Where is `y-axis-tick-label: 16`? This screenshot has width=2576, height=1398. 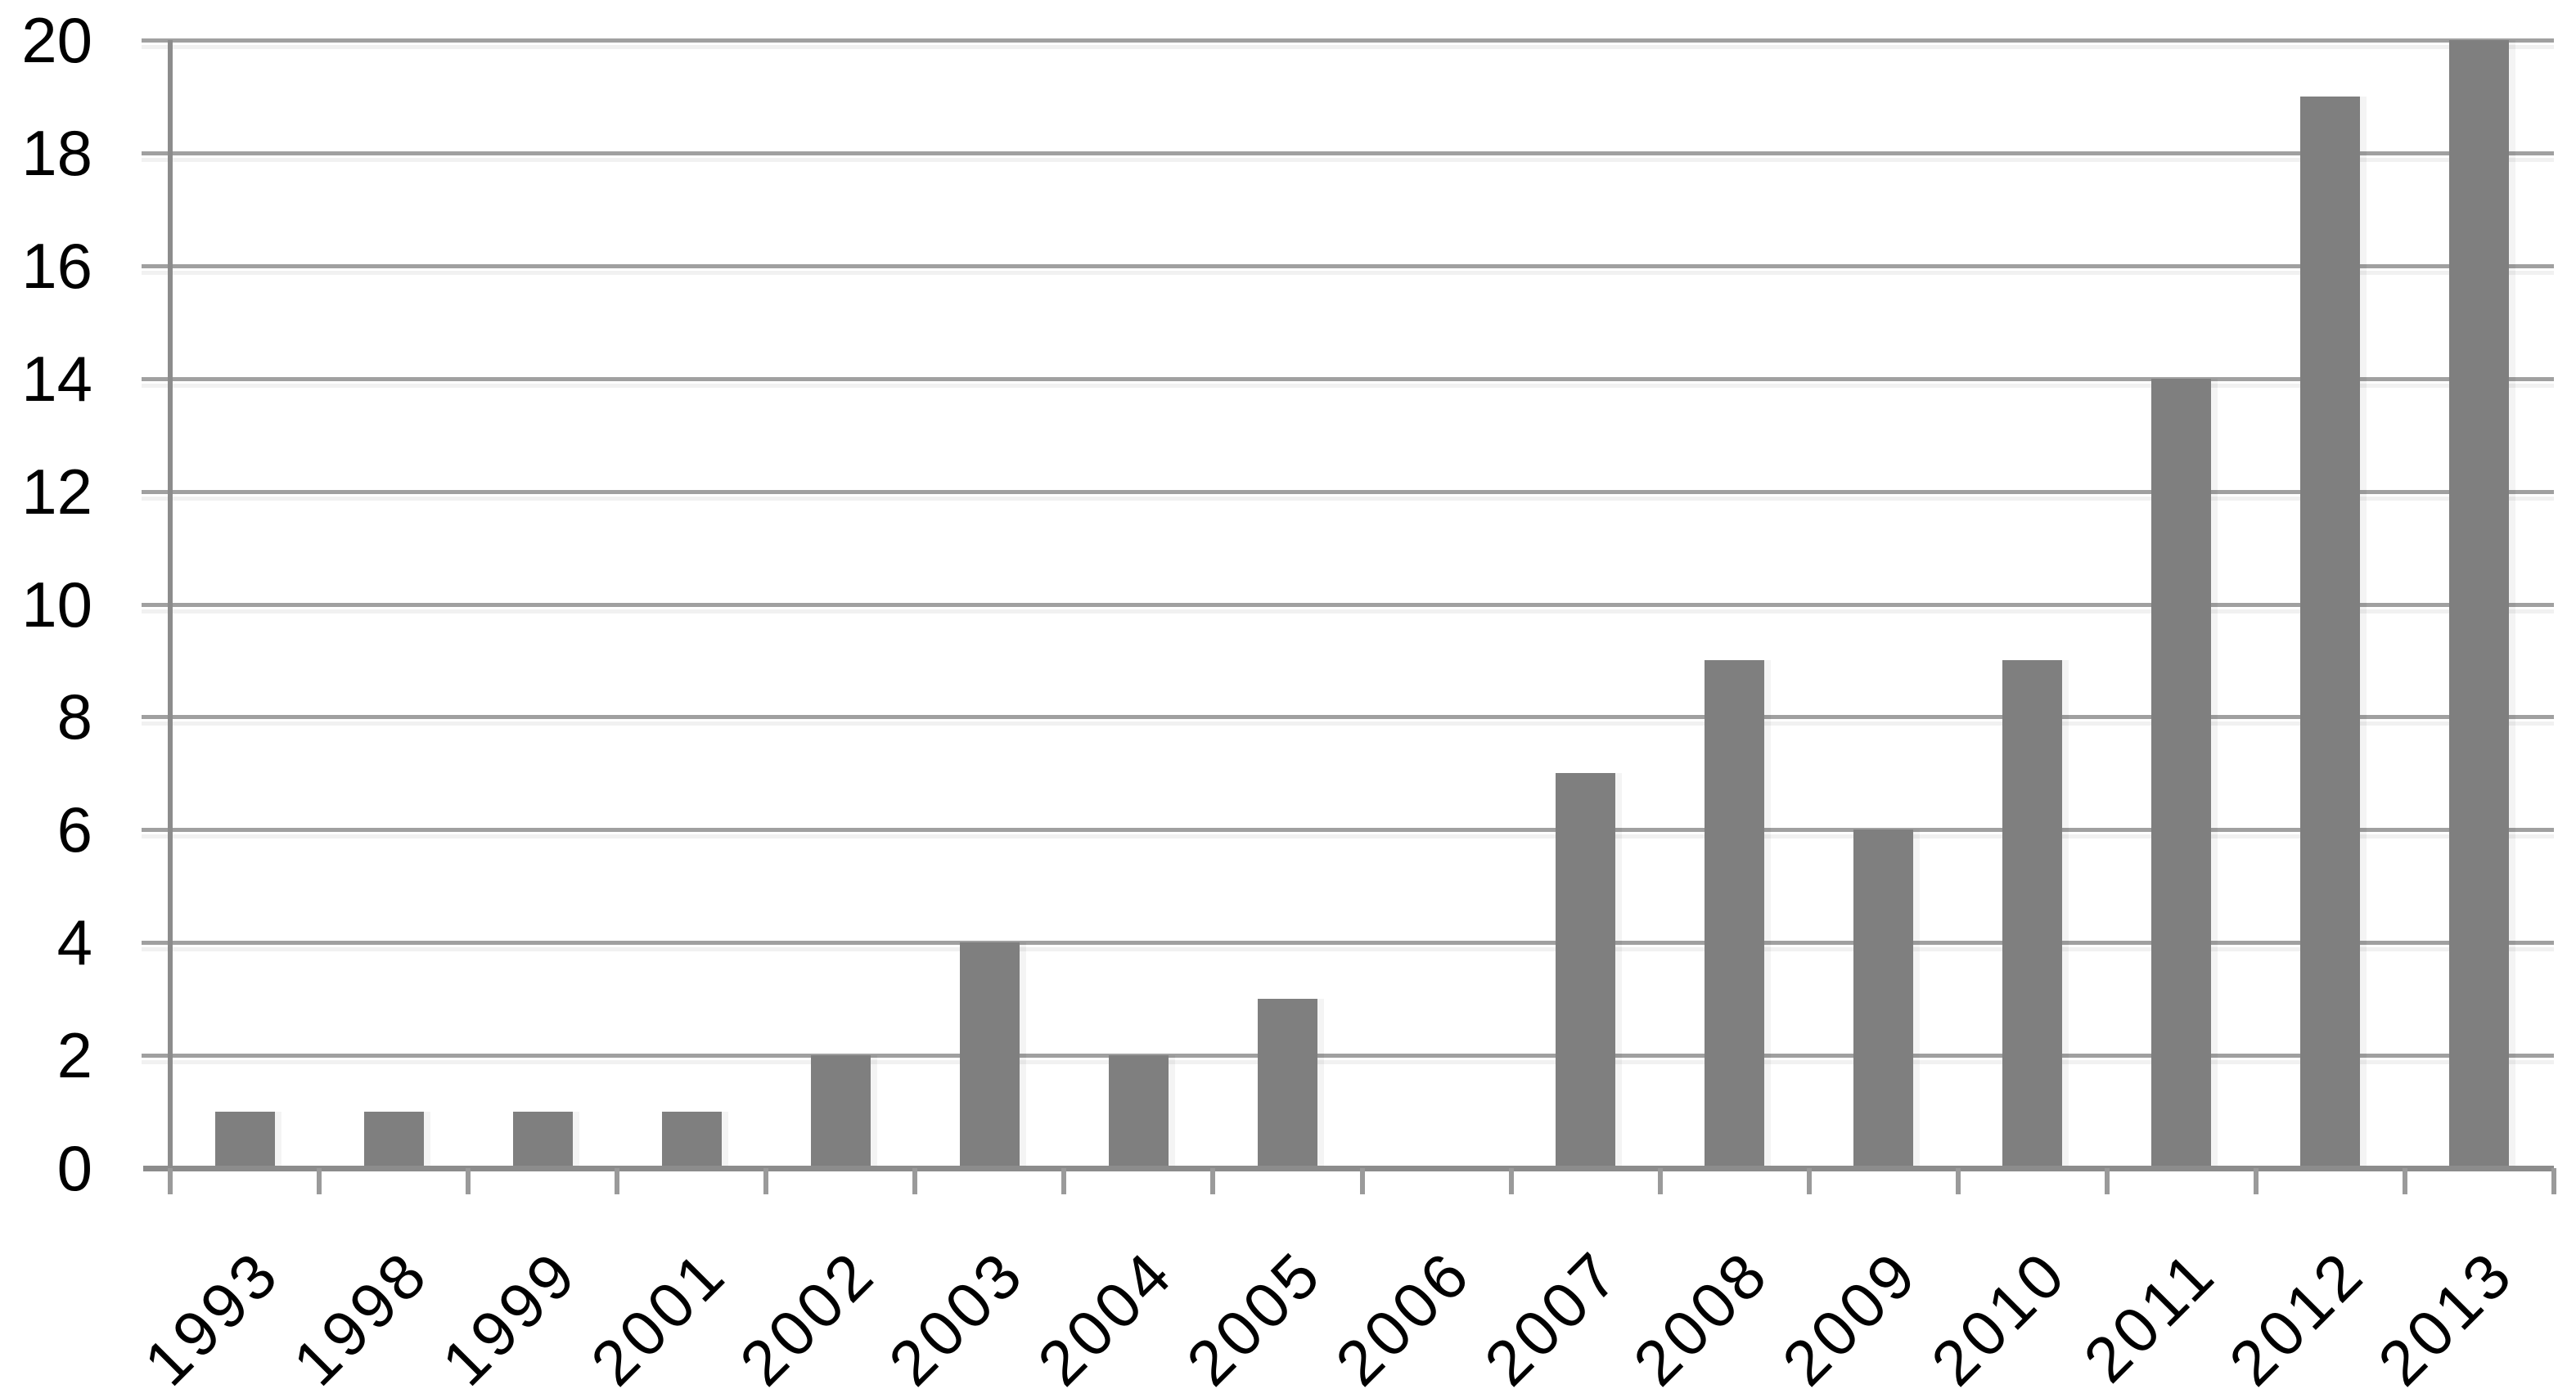
y-axis-tick-label: 16 is located at coordinates (56, 266).